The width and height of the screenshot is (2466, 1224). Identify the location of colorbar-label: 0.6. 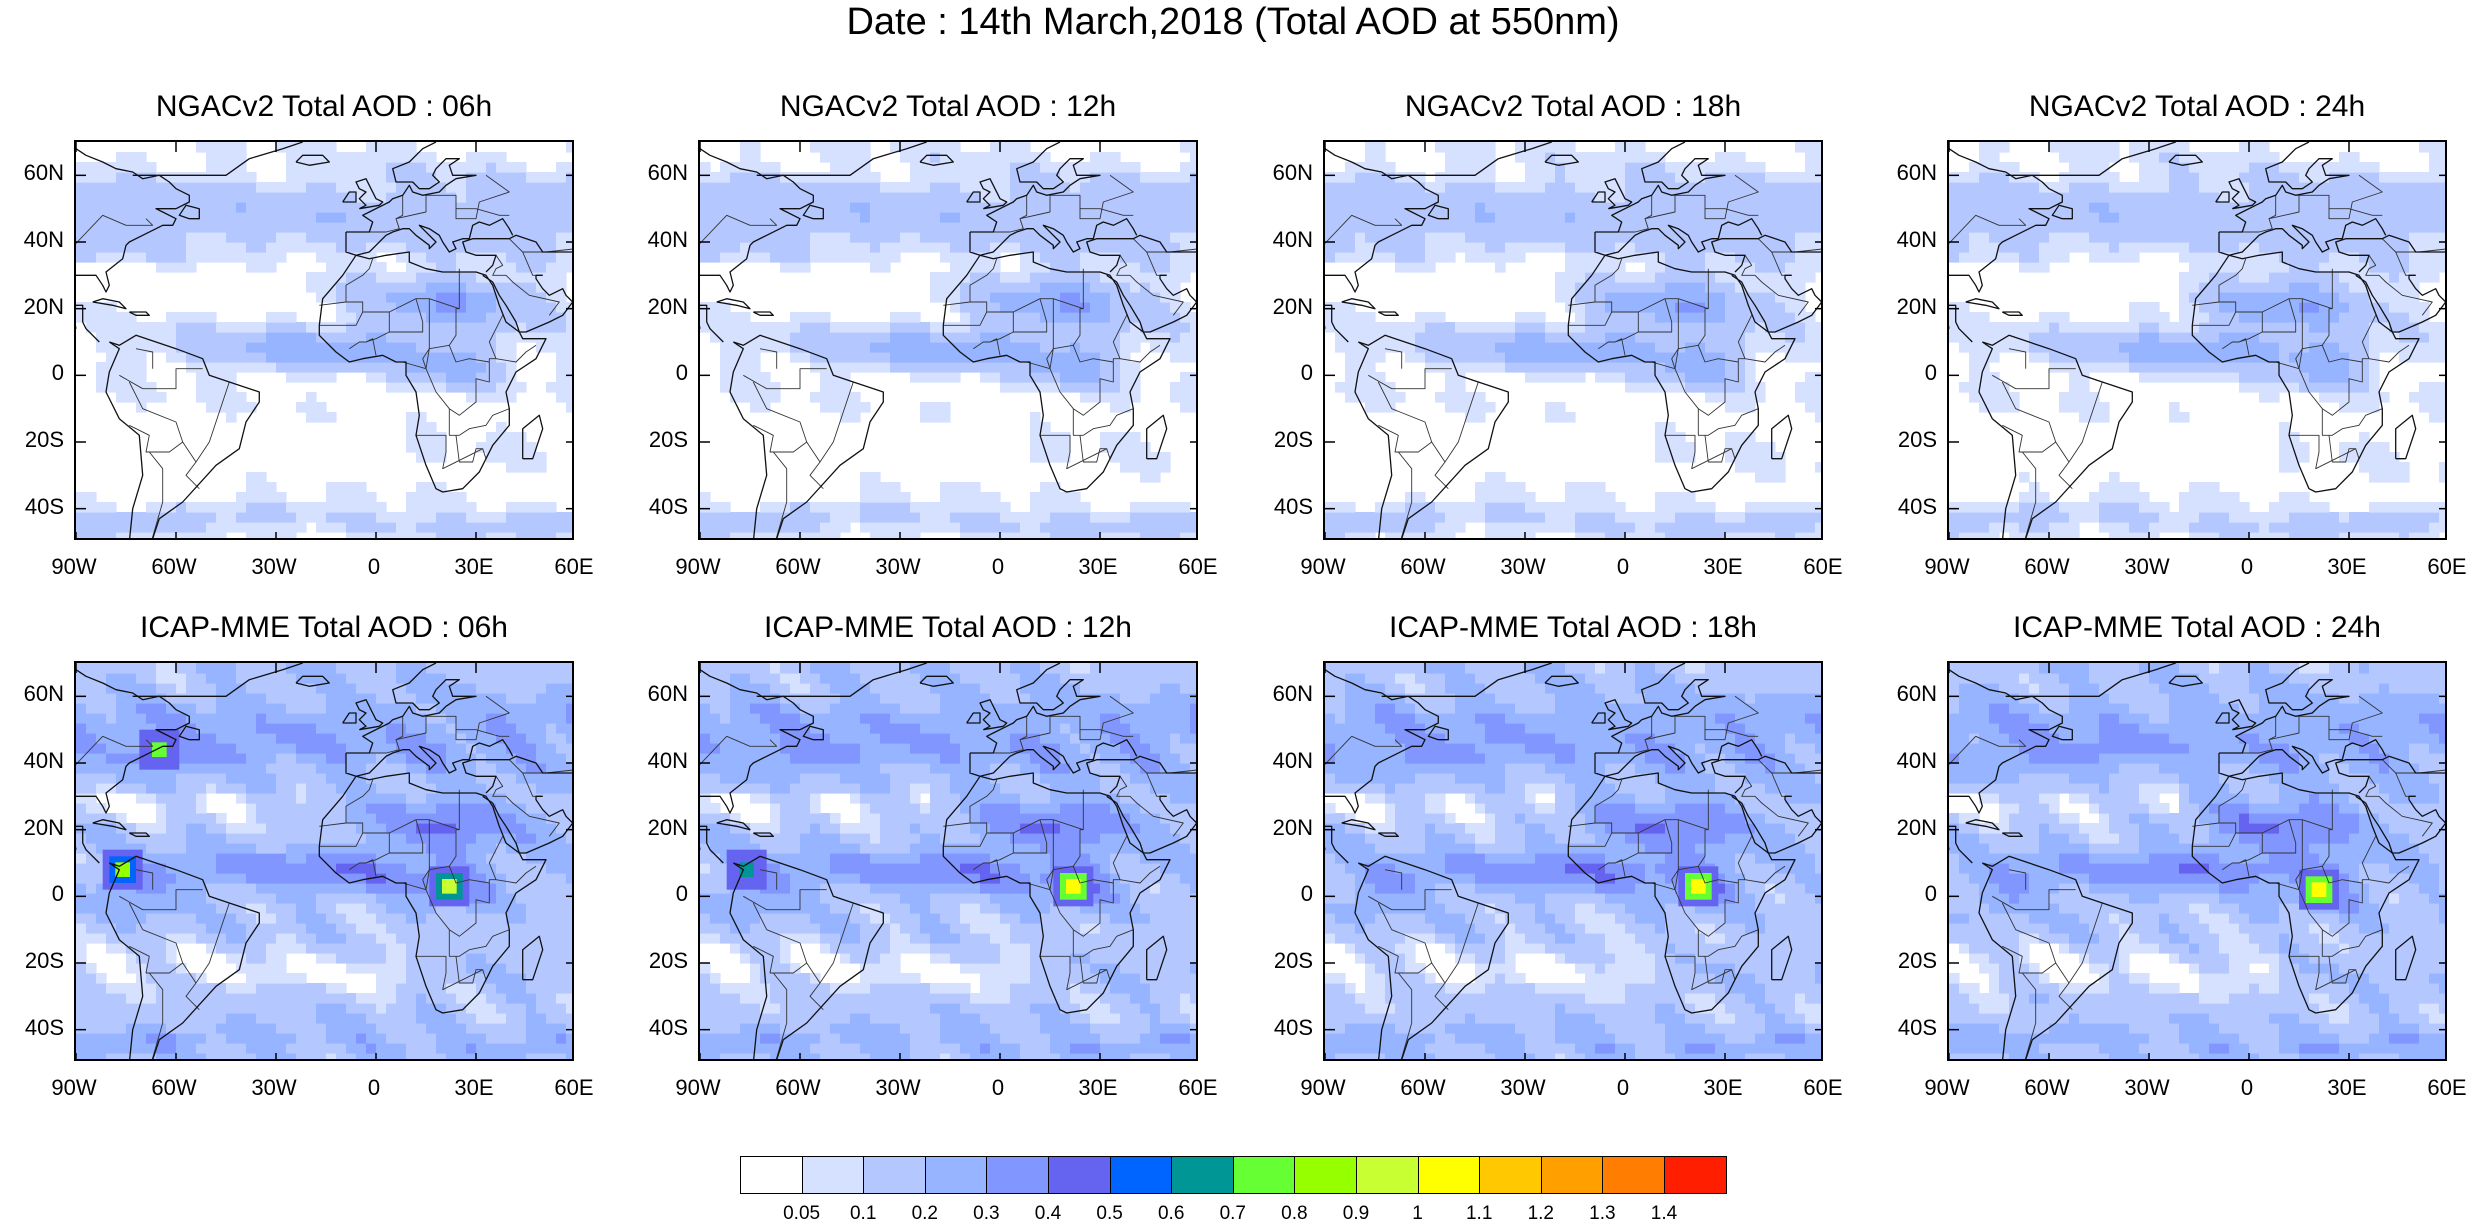
(1171, 1214).